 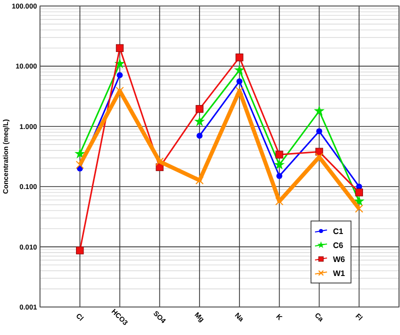 I want to click on legend-label: W1, so click(x=339, y=273).